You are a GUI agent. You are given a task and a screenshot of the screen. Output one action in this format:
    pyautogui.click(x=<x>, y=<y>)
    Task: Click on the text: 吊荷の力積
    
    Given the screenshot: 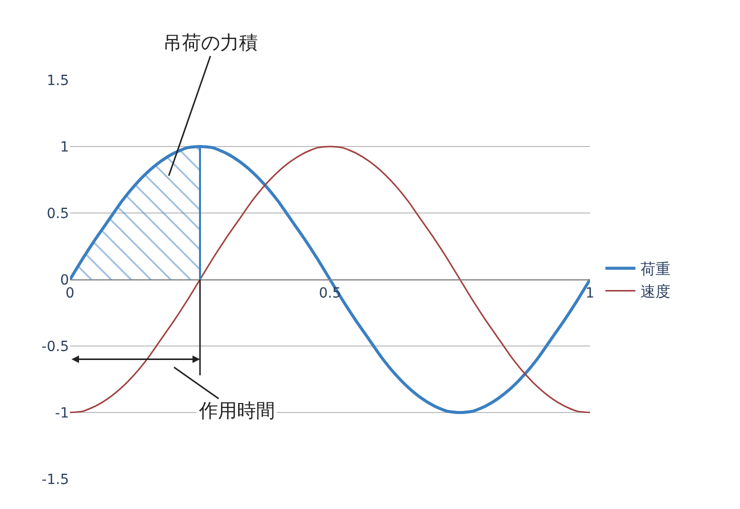 What is the action you would take?
    pyautogui.click(x=210, y=43)
    